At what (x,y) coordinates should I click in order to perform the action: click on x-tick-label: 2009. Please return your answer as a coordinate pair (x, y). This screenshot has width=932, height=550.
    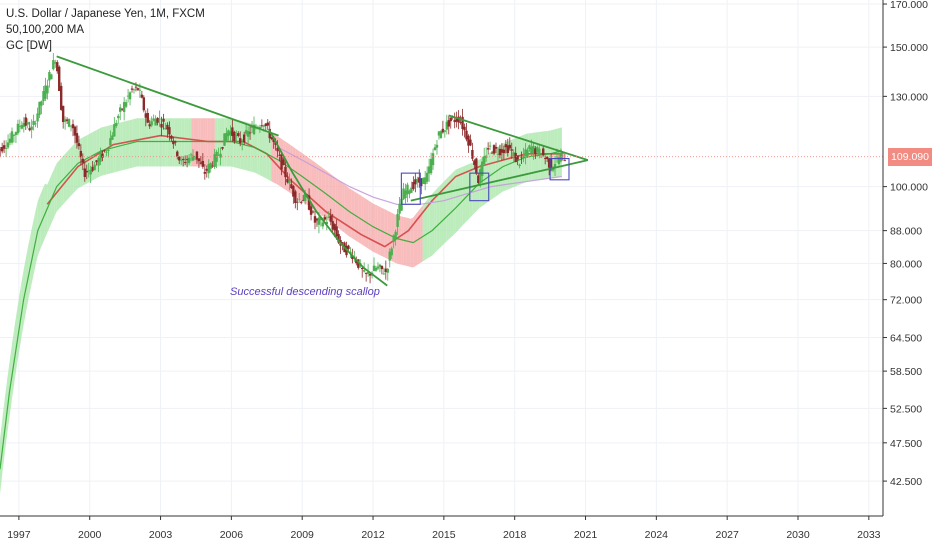
    Looking at the image, I should click on (303, 535).